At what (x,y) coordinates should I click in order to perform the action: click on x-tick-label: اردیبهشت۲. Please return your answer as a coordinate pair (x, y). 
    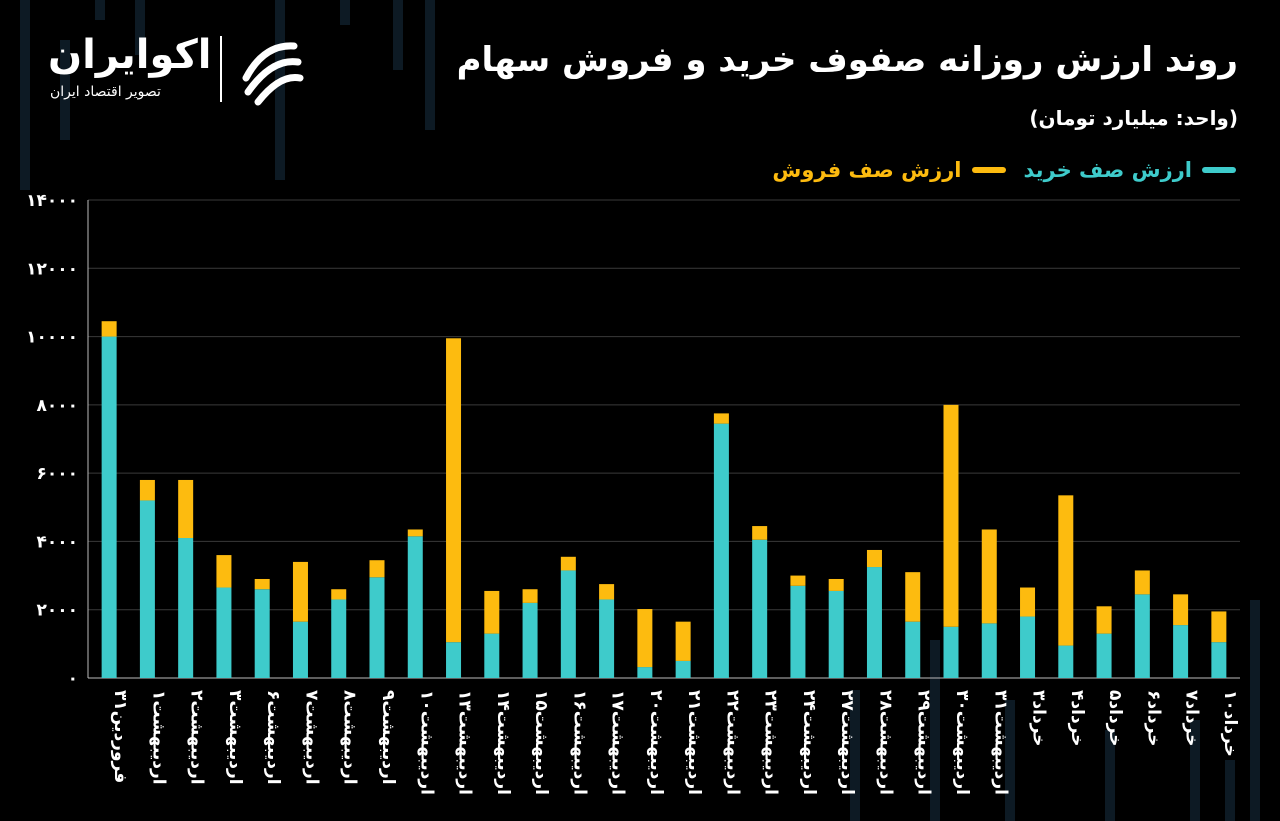
    Looking at the image, I should click on (197, 737).